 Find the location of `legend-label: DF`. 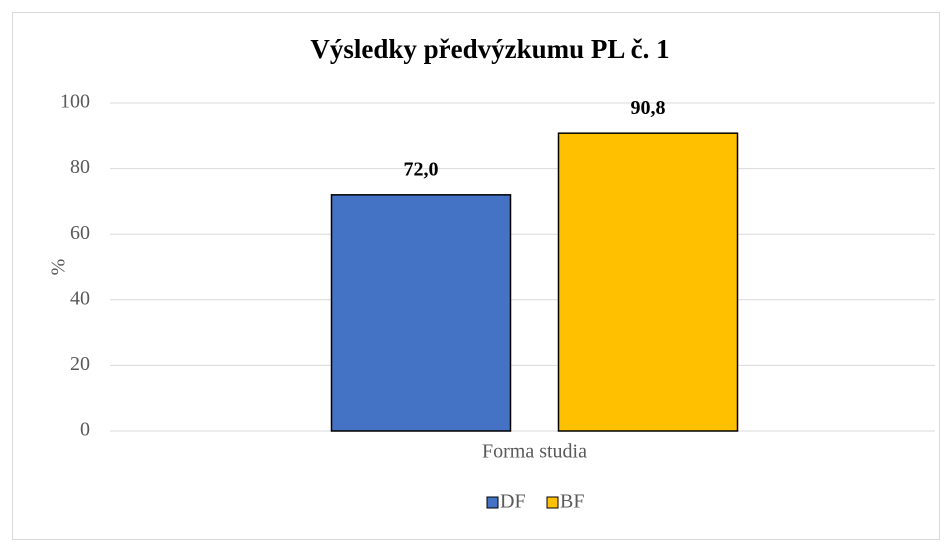

legend-label: DF is located at coordinates (513, 502).